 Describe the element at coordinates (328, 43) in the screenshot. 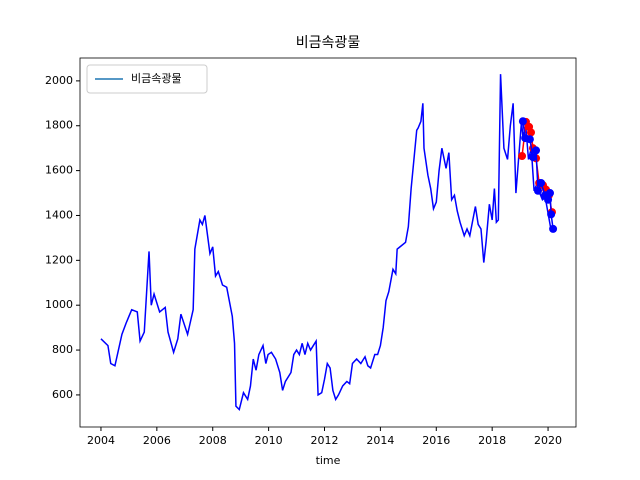

I see `chart-title: 비금속광물` at that location.